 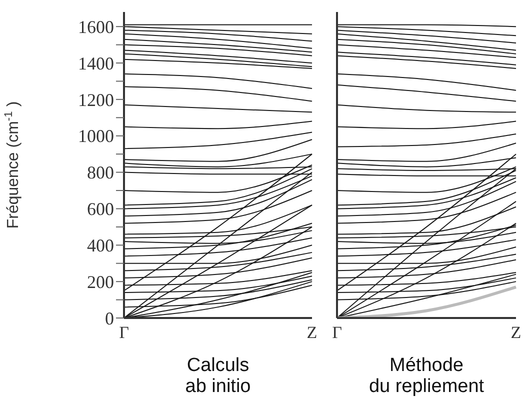 What do you see at coordinates (218, 376) in the screenshot?
I see `x-axis-title: Calculs ab initio` at bounding box center [218, 376].